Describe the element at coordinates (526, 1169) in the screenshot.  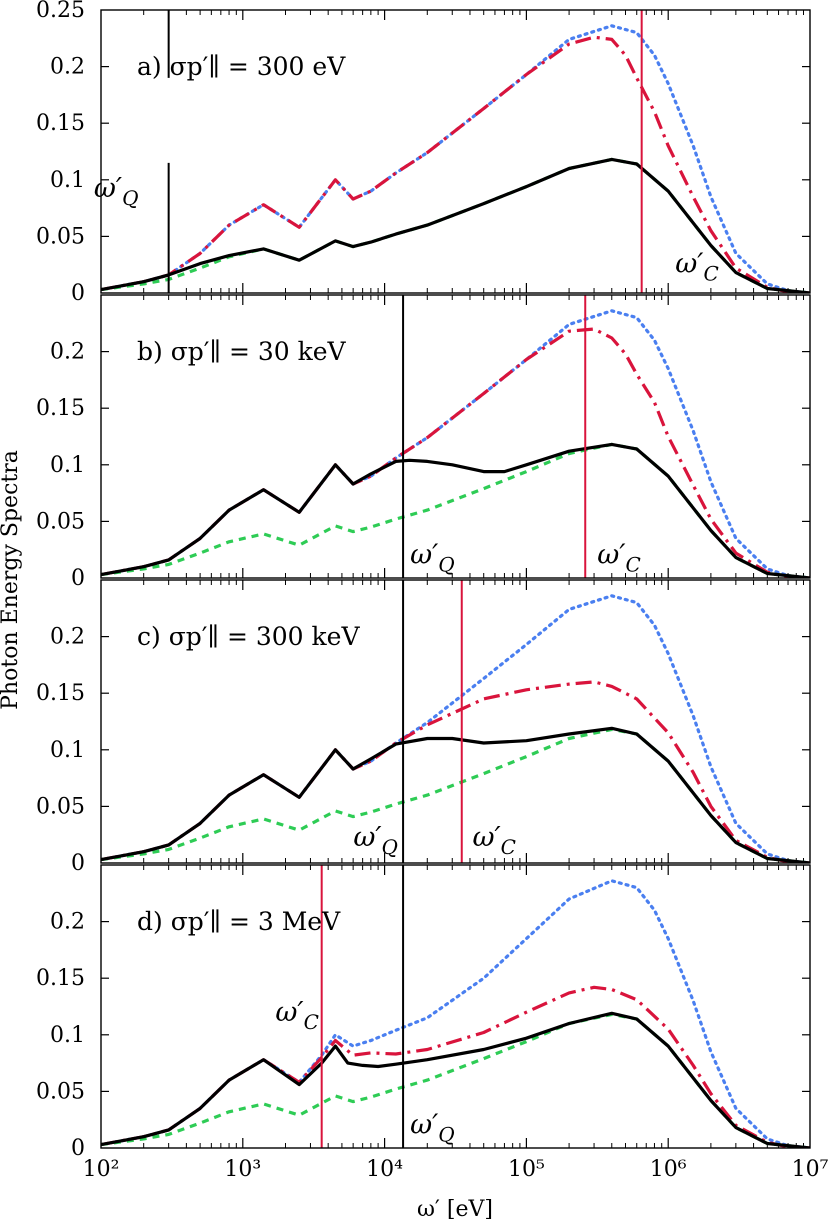
I see `x-tick-label: 10⁵` at that location.